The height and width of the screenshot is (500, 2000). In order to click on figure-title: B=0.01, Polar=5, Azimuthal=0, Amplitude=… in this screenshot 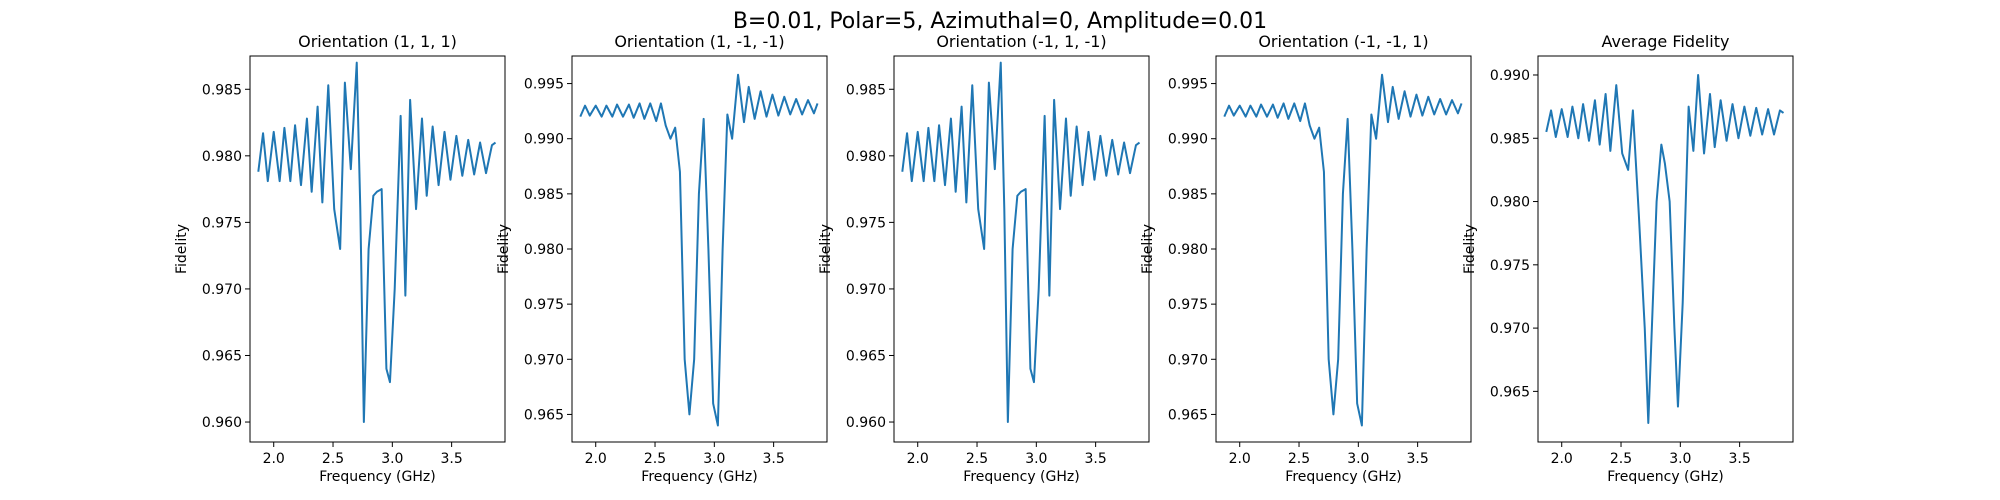, I will do `click(1000, 21)`.